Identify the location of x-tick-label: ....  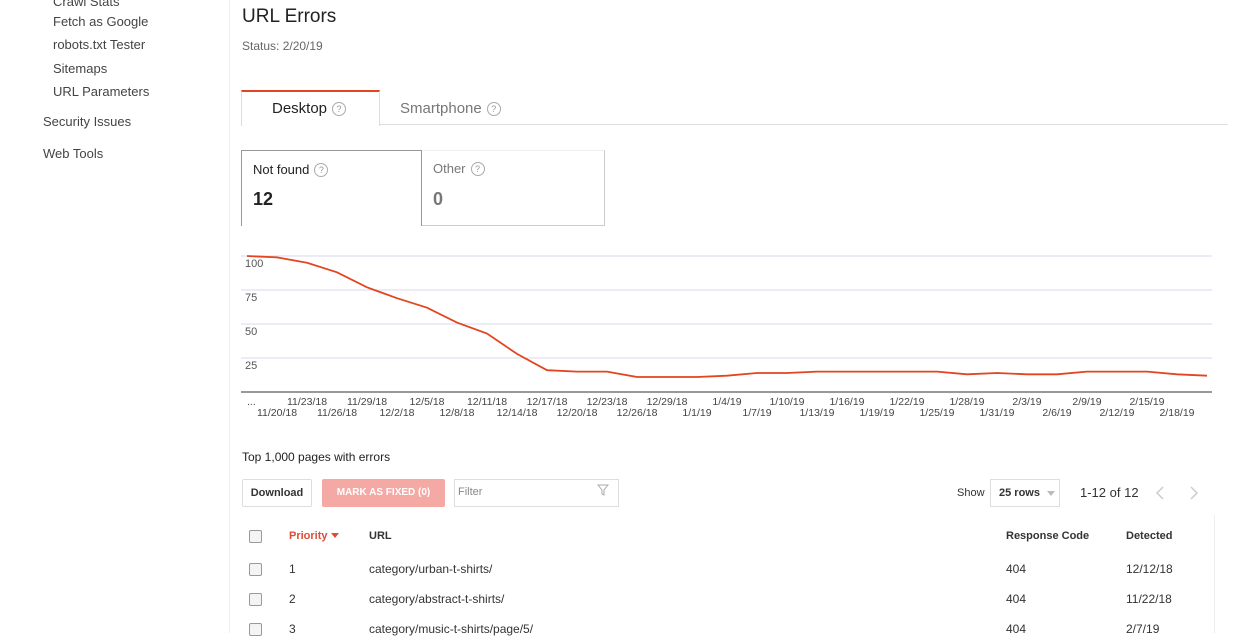
(251, 402).